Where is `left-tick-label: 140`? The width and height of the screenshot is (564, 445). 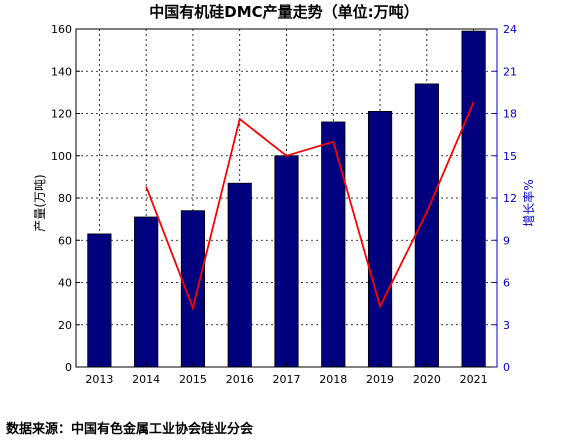 left-tick-label: 140 is located at coordinates (61, 71).